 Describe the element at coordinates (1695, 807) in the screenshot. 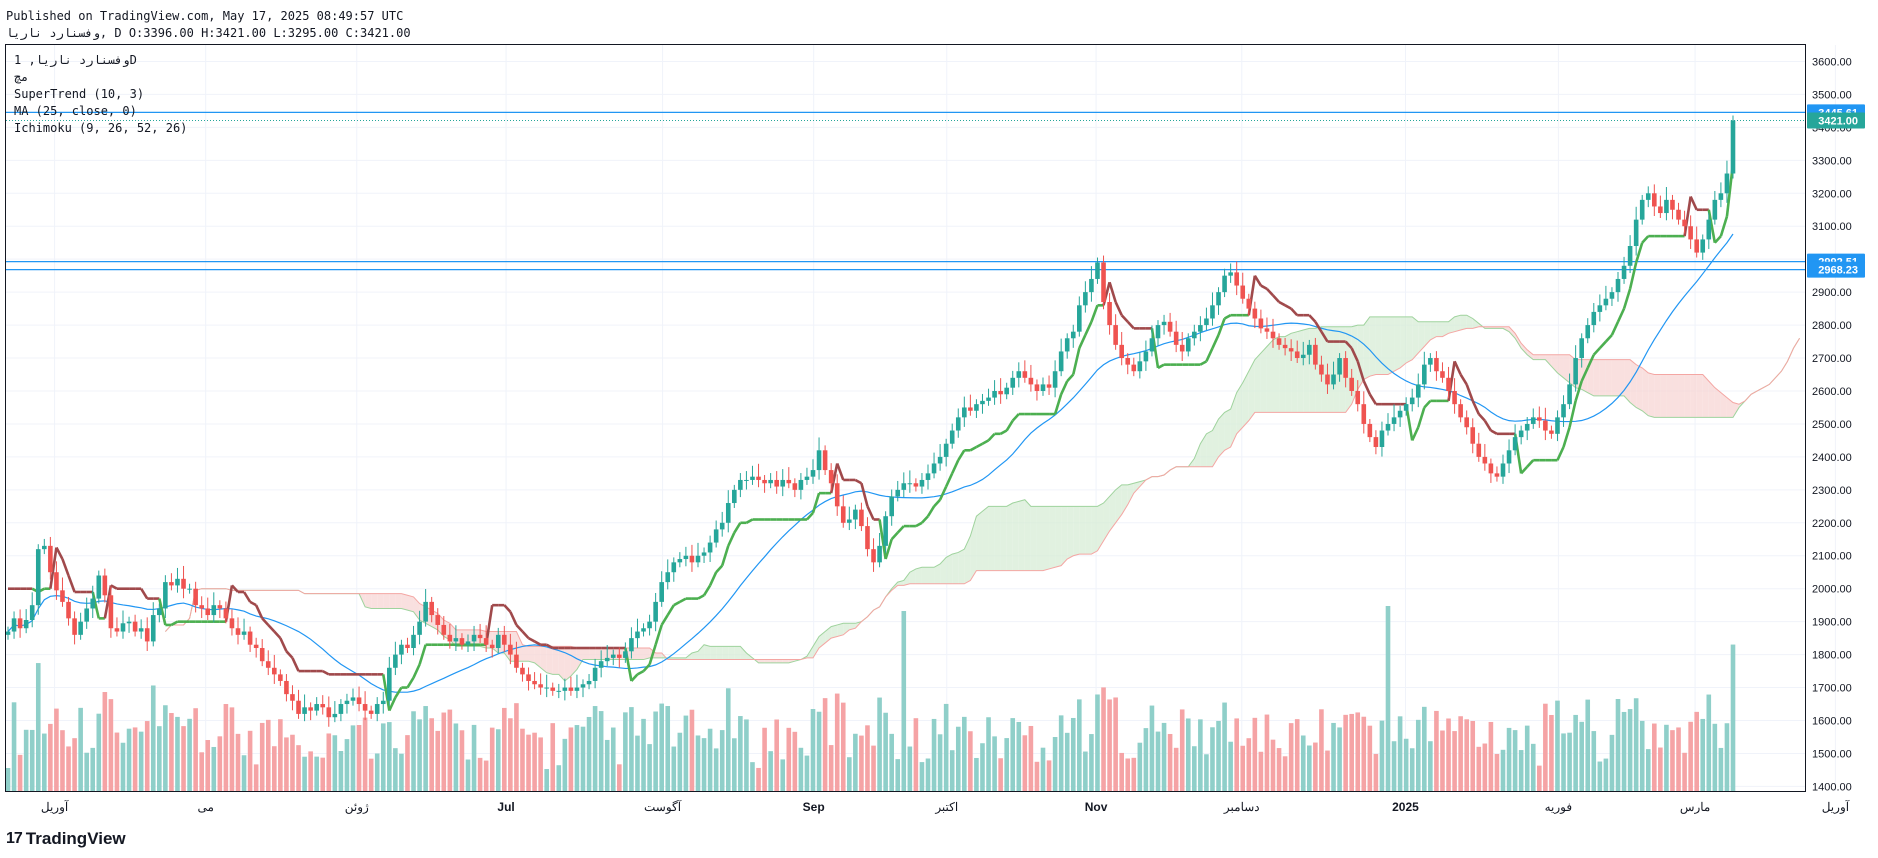

I see `x-tick-label: مارس` at that location.